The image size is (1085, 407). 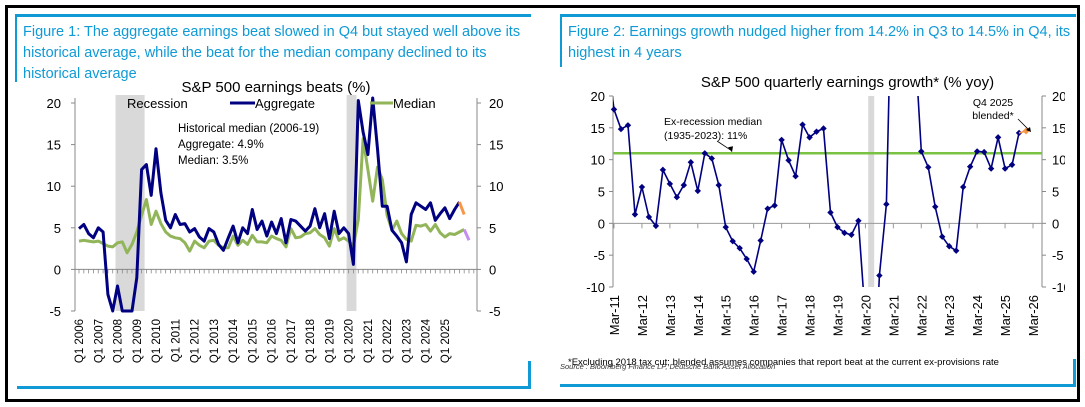 I want to click on x-tick-label: Q1 2013, so click(x=215, y=341).